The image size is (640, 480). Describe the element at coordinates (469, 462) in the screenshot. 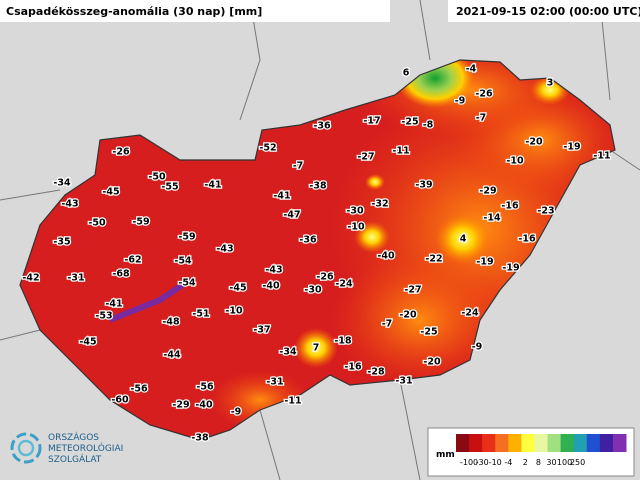

I see `legend-label: -100` at that location.